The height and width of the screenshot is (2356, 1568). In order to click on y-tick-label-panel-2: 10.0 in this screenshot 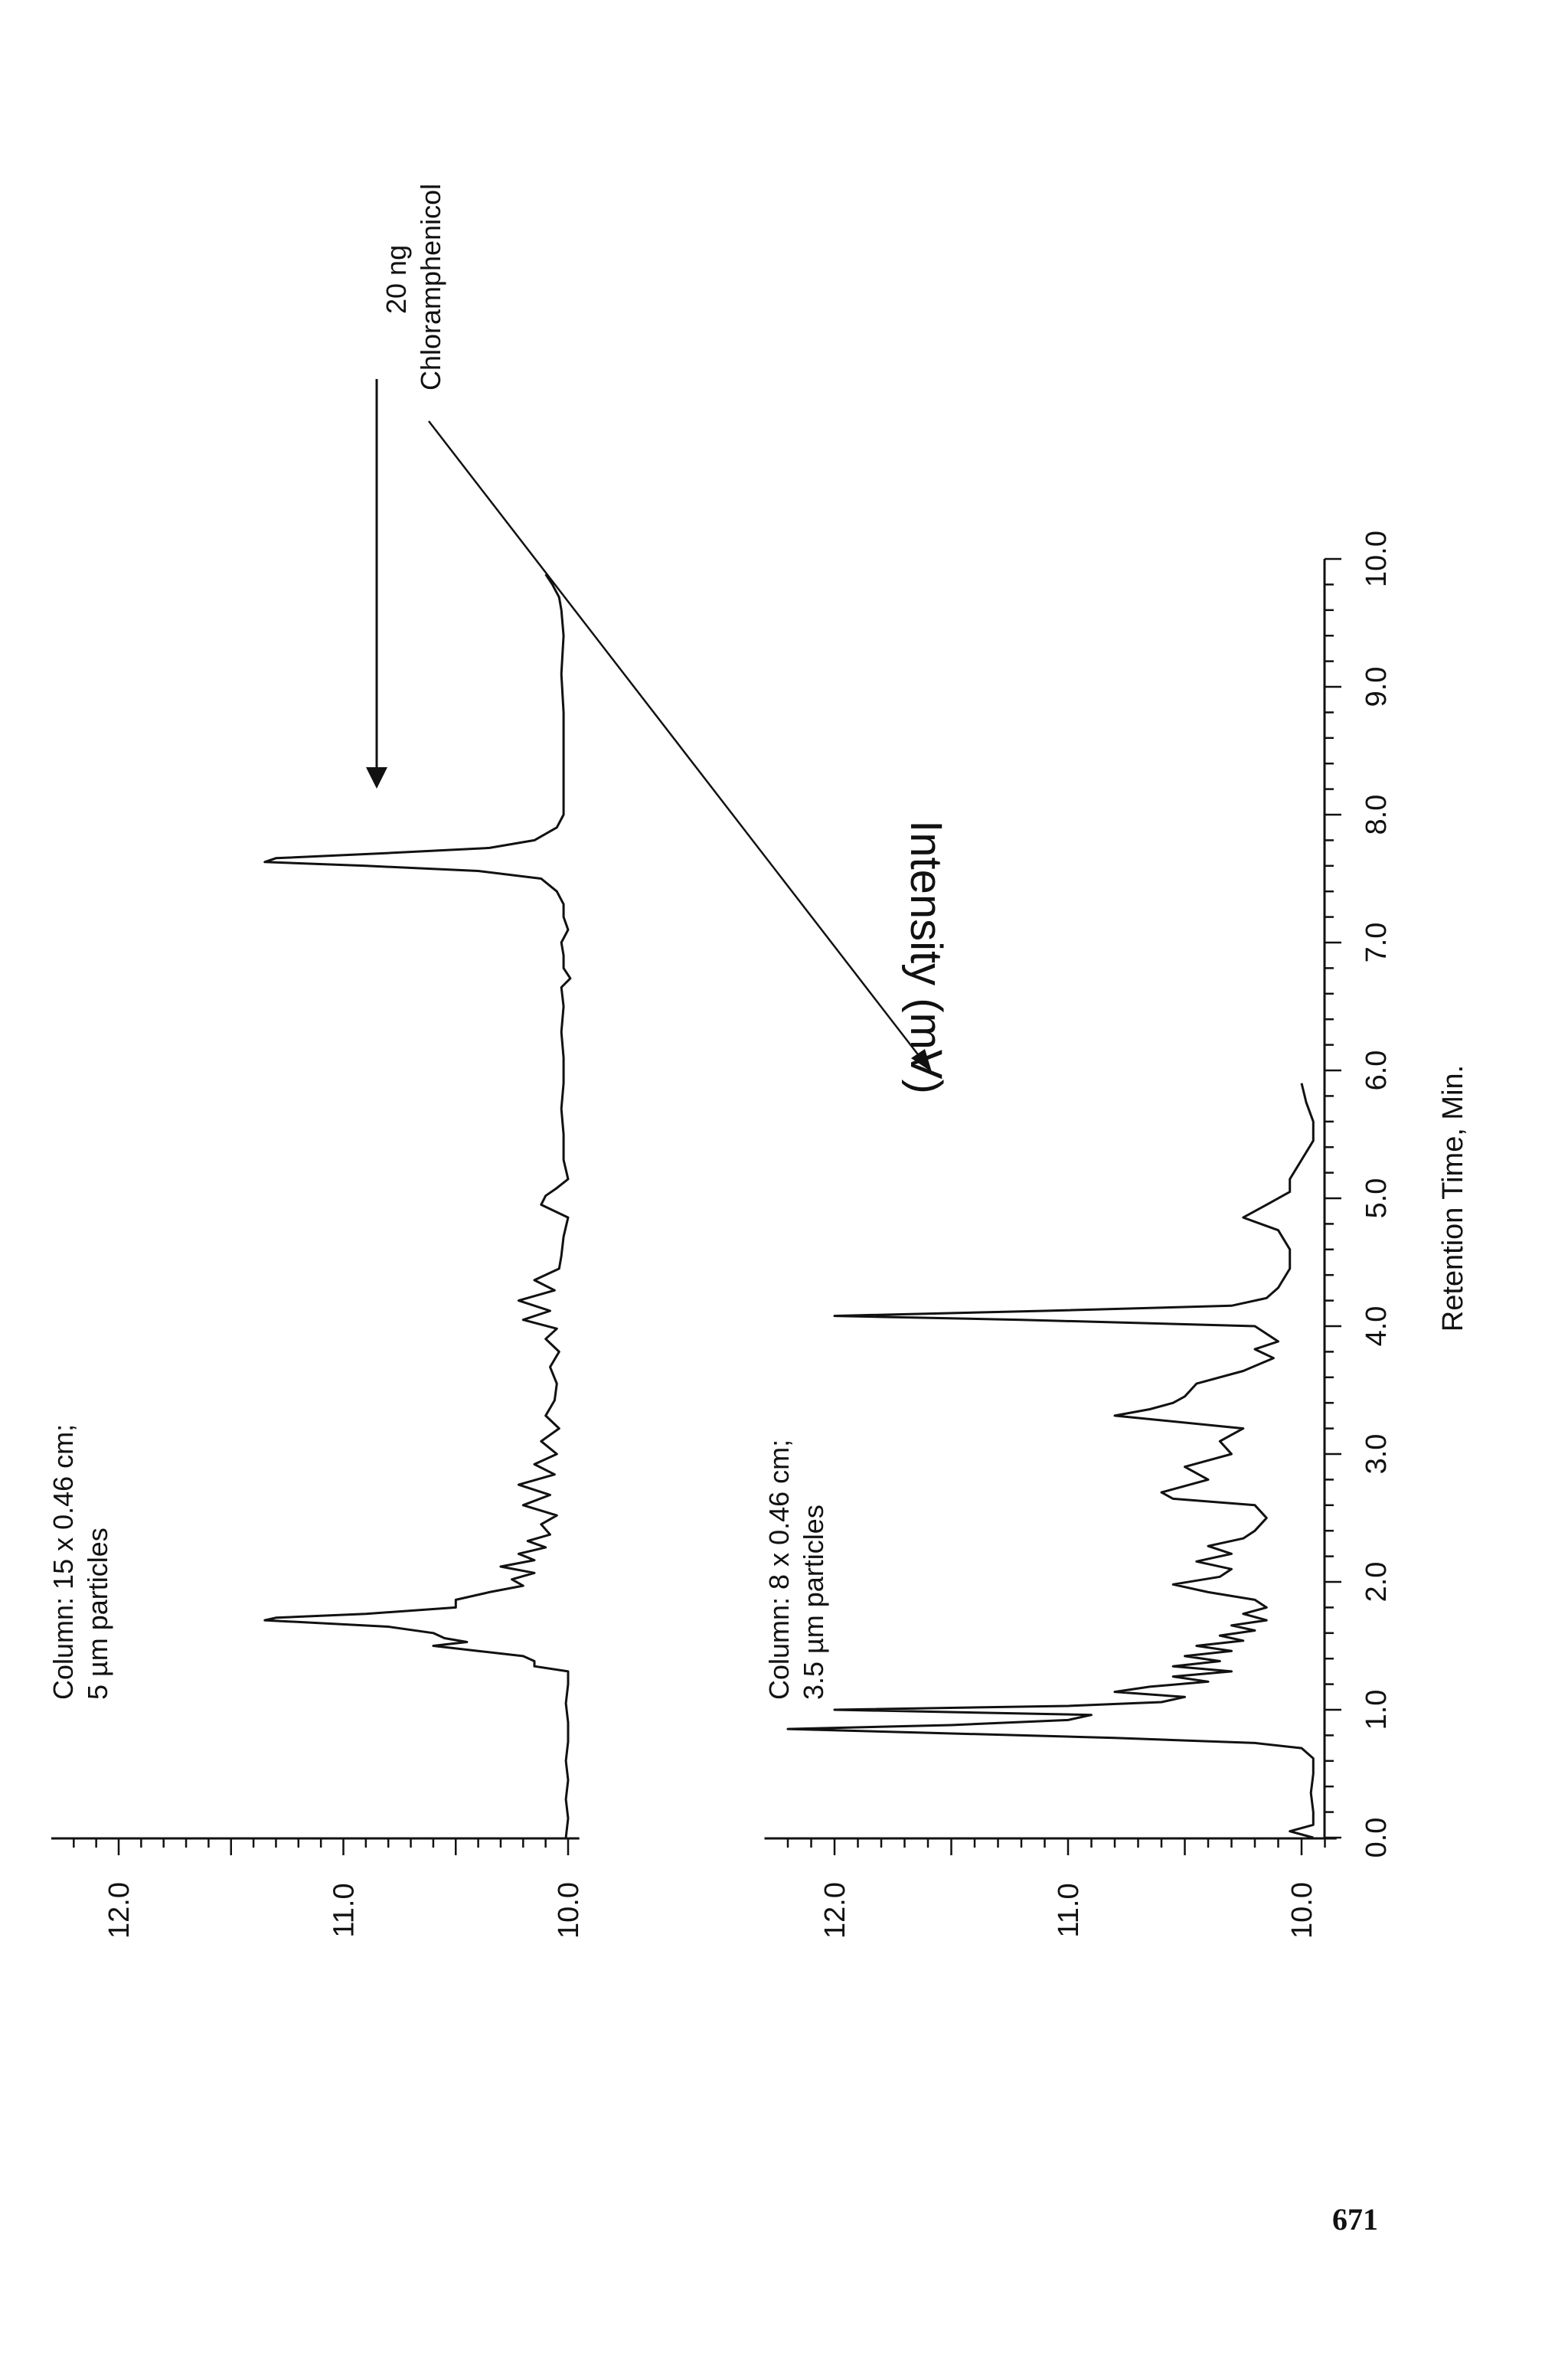, I will do `click(1302, 1910)`.